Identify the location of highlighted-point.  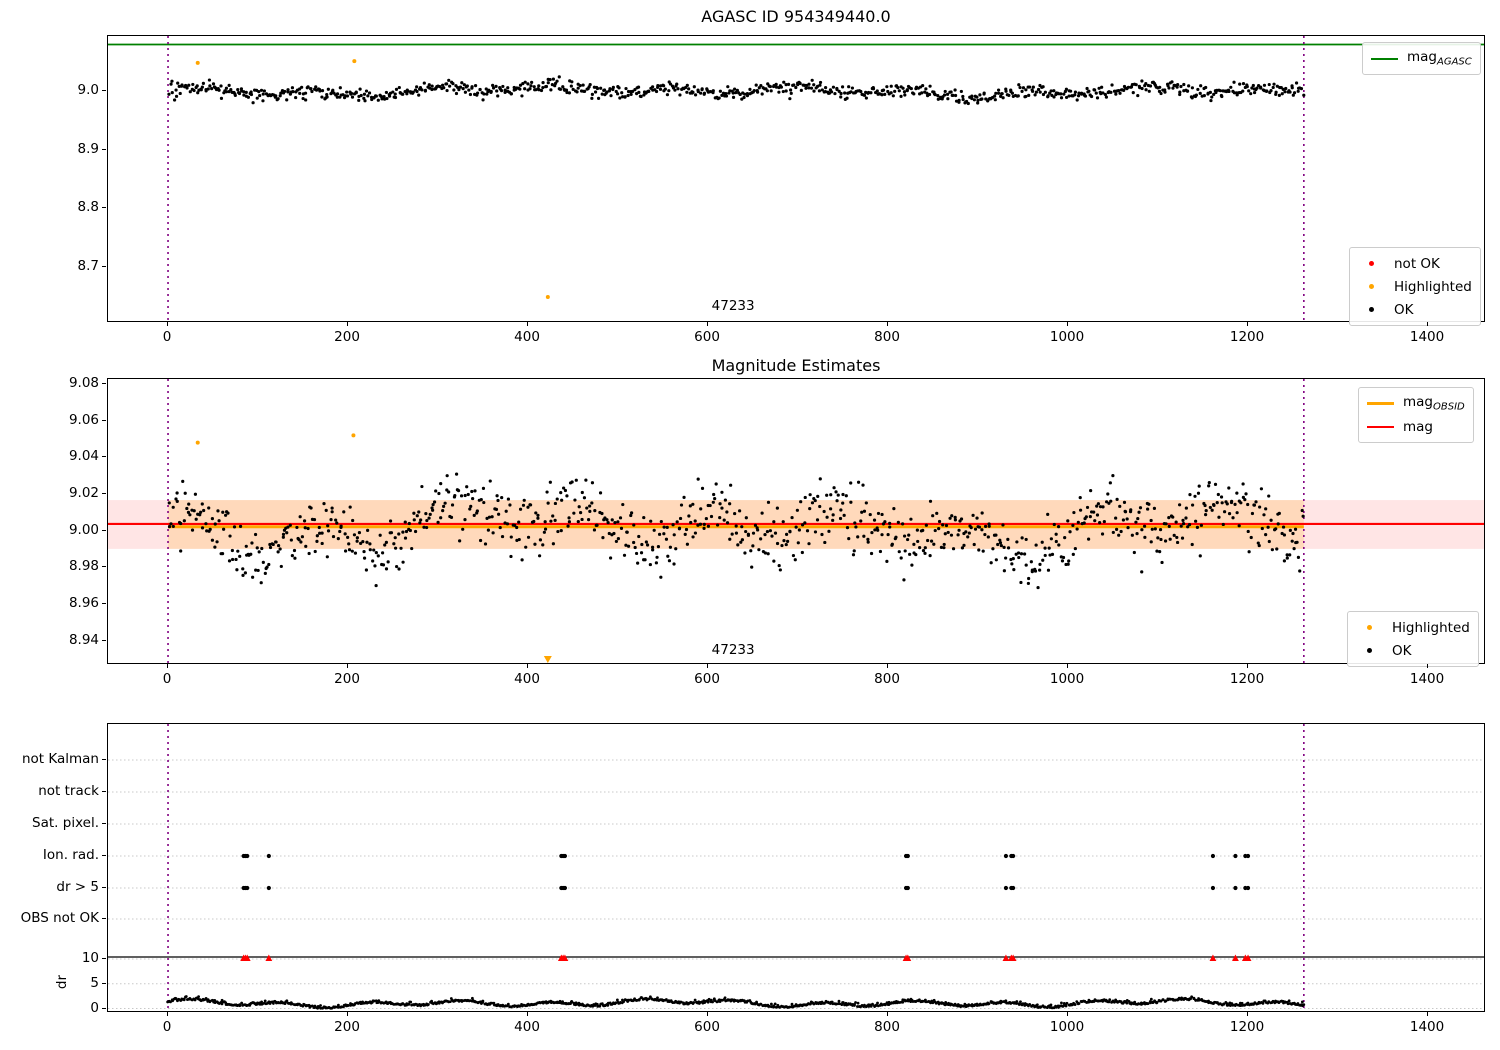
(354, 61).